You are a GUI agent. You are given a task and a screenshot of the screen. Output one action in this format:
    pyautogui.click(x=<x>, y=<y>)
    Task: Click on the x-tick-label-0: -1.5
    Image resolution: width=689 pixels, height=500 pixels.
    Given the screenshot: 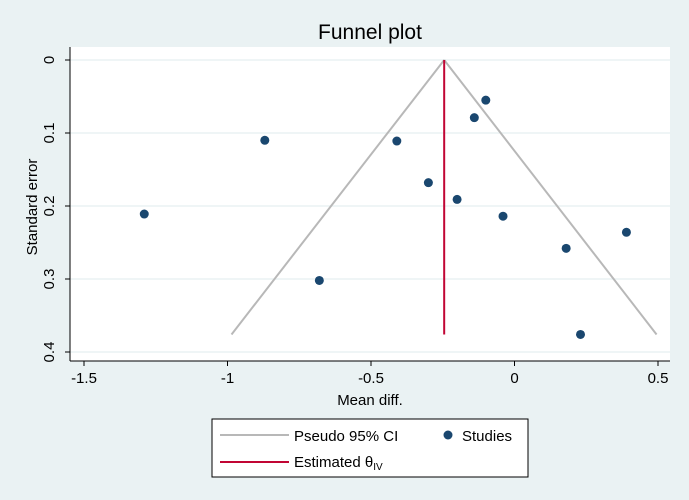 What is the action you would take?
    pyautogui.click(x=84, y=378)
    